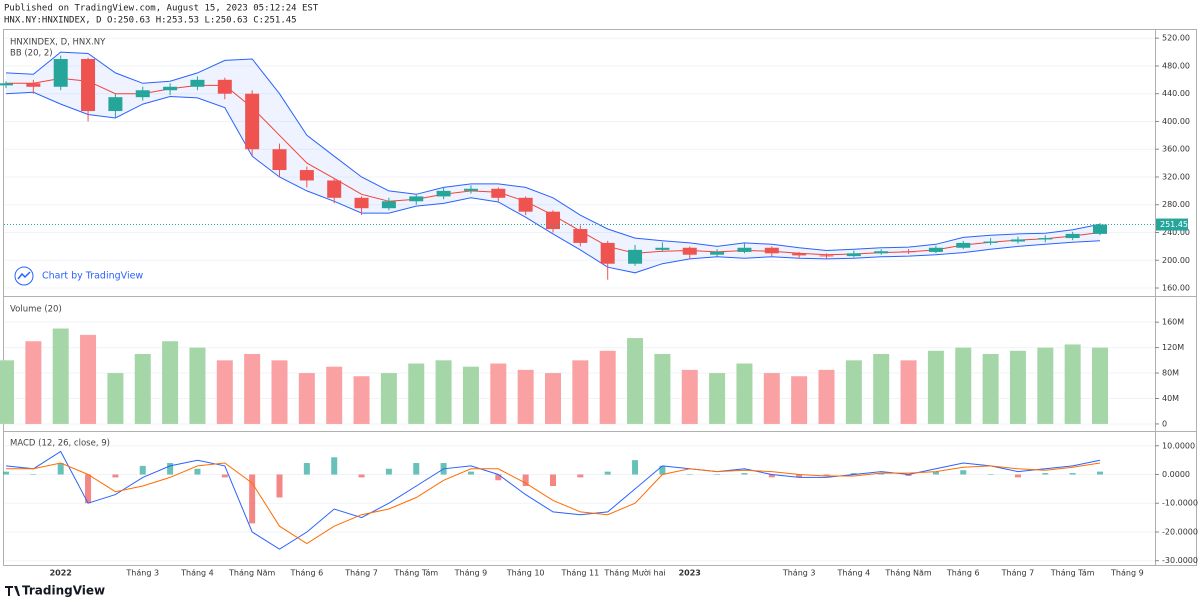 The width and height of the screenshot is (1200, 602). Describe the element at coordinates (1178, 445) in the screenshot. I see `y-tick-label: 10.0000` at that location.